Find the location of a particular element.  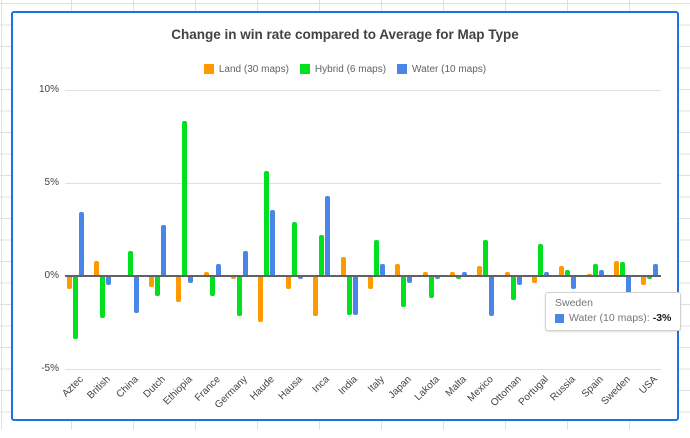

tooltip: Sweden Water (10 maps): -3% is located at coordinates (613, 311).